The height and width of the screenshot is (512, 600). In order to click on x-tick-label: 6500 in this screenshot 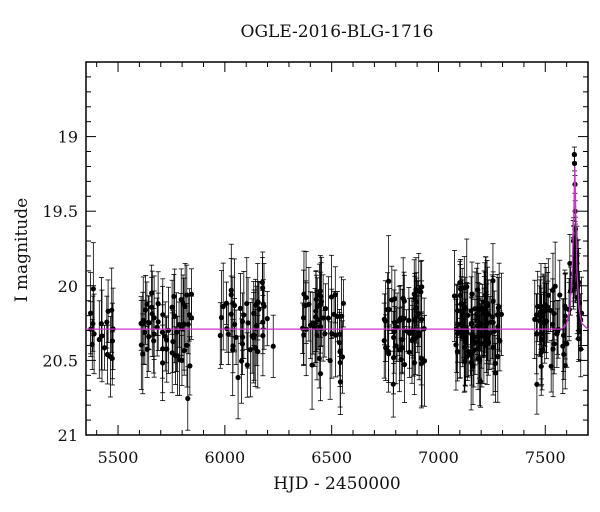, I will do `click(331, 457)`.